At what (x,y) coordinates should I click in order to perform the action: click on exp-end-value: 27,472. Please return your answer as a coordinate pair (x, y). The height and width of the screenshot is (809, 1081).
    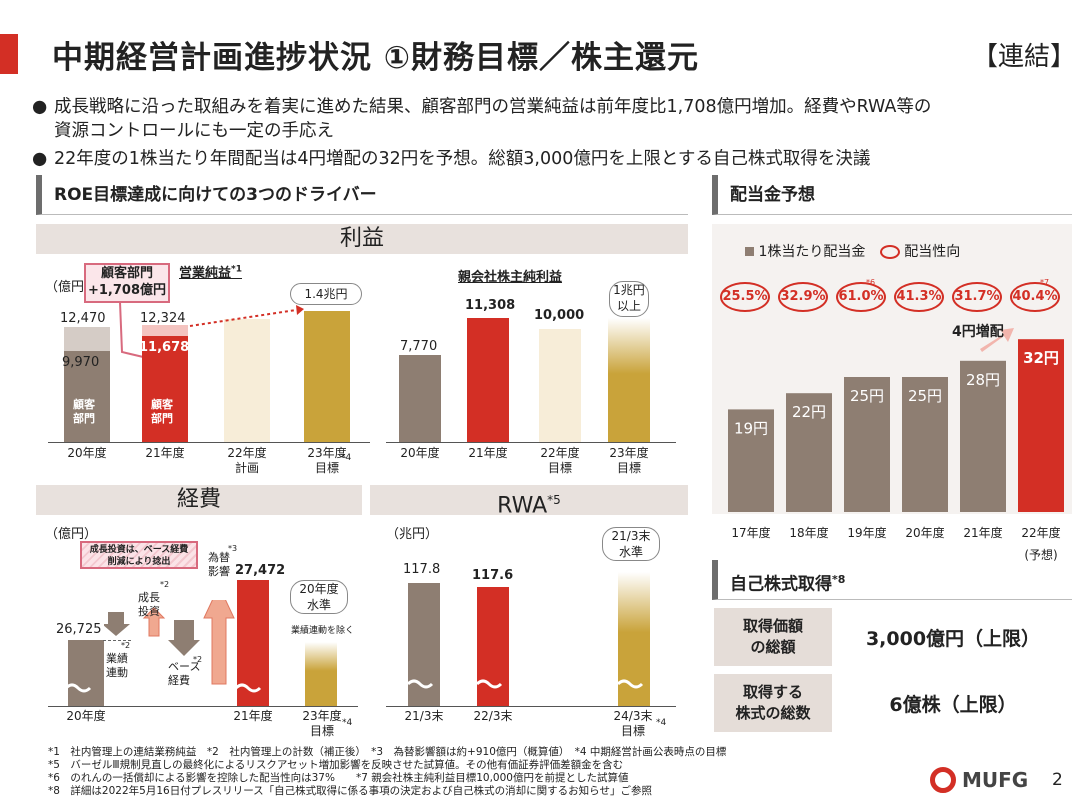
    Looking at the image, I should click on (260, 570).